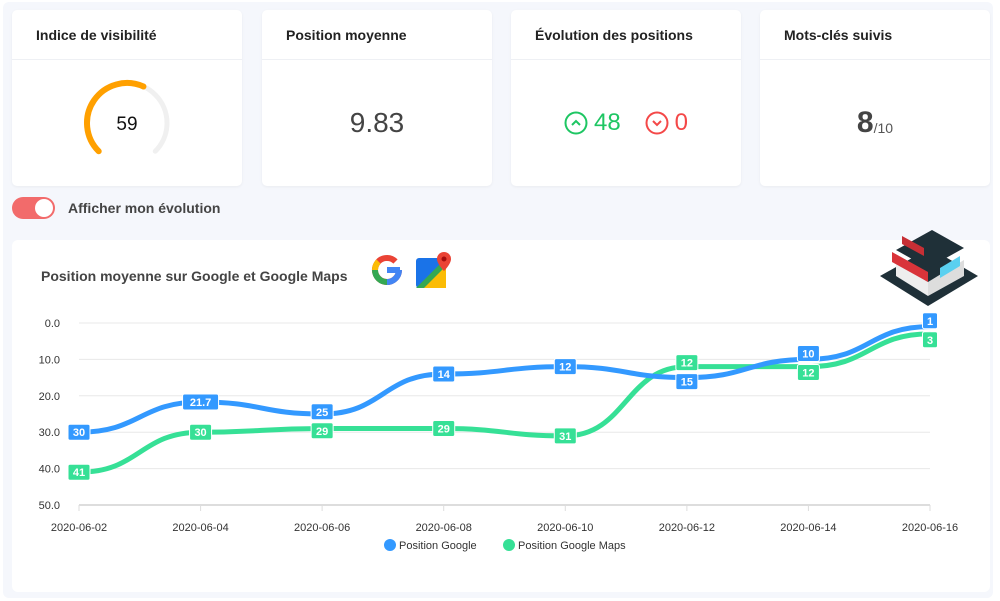  What do you see at coordinates (930, 528) in the screenshot?
I see `x-tick-label: 2020-06-16` at bounding box center [930, 528].